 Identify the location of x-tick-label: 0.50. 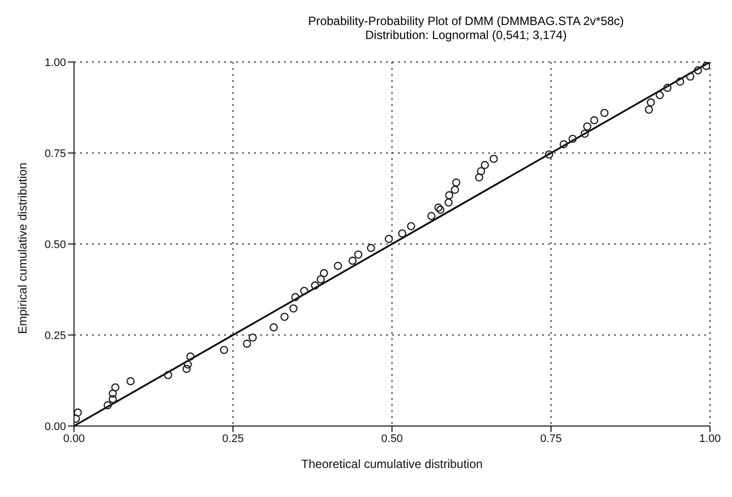
(392, 438).